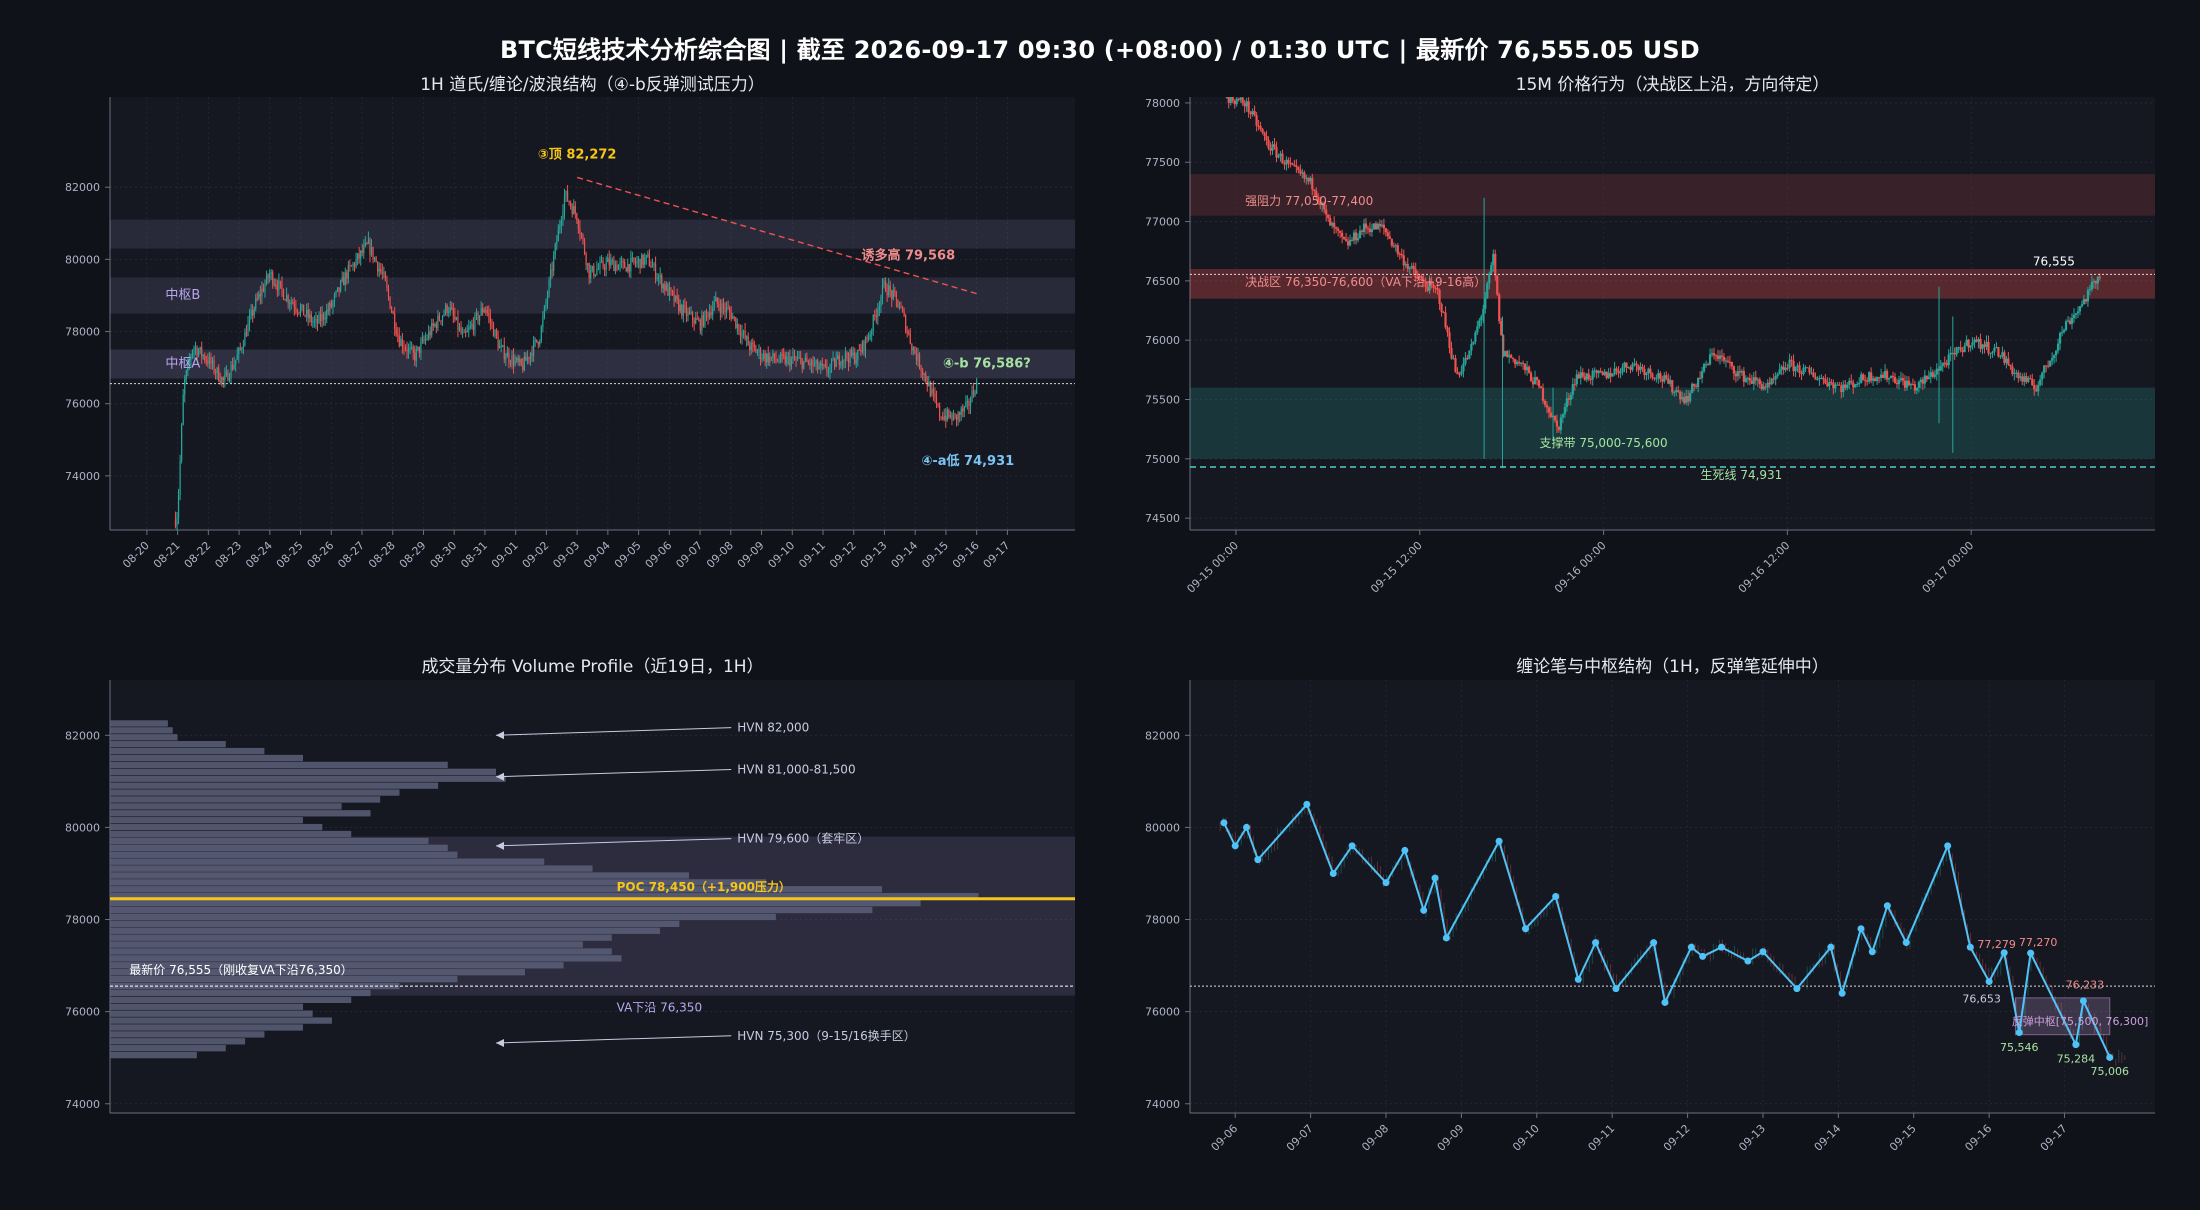 The image size is (2200, 1210). I want to click on annotation-label: 生死线 74,931, so click(1742, 475).